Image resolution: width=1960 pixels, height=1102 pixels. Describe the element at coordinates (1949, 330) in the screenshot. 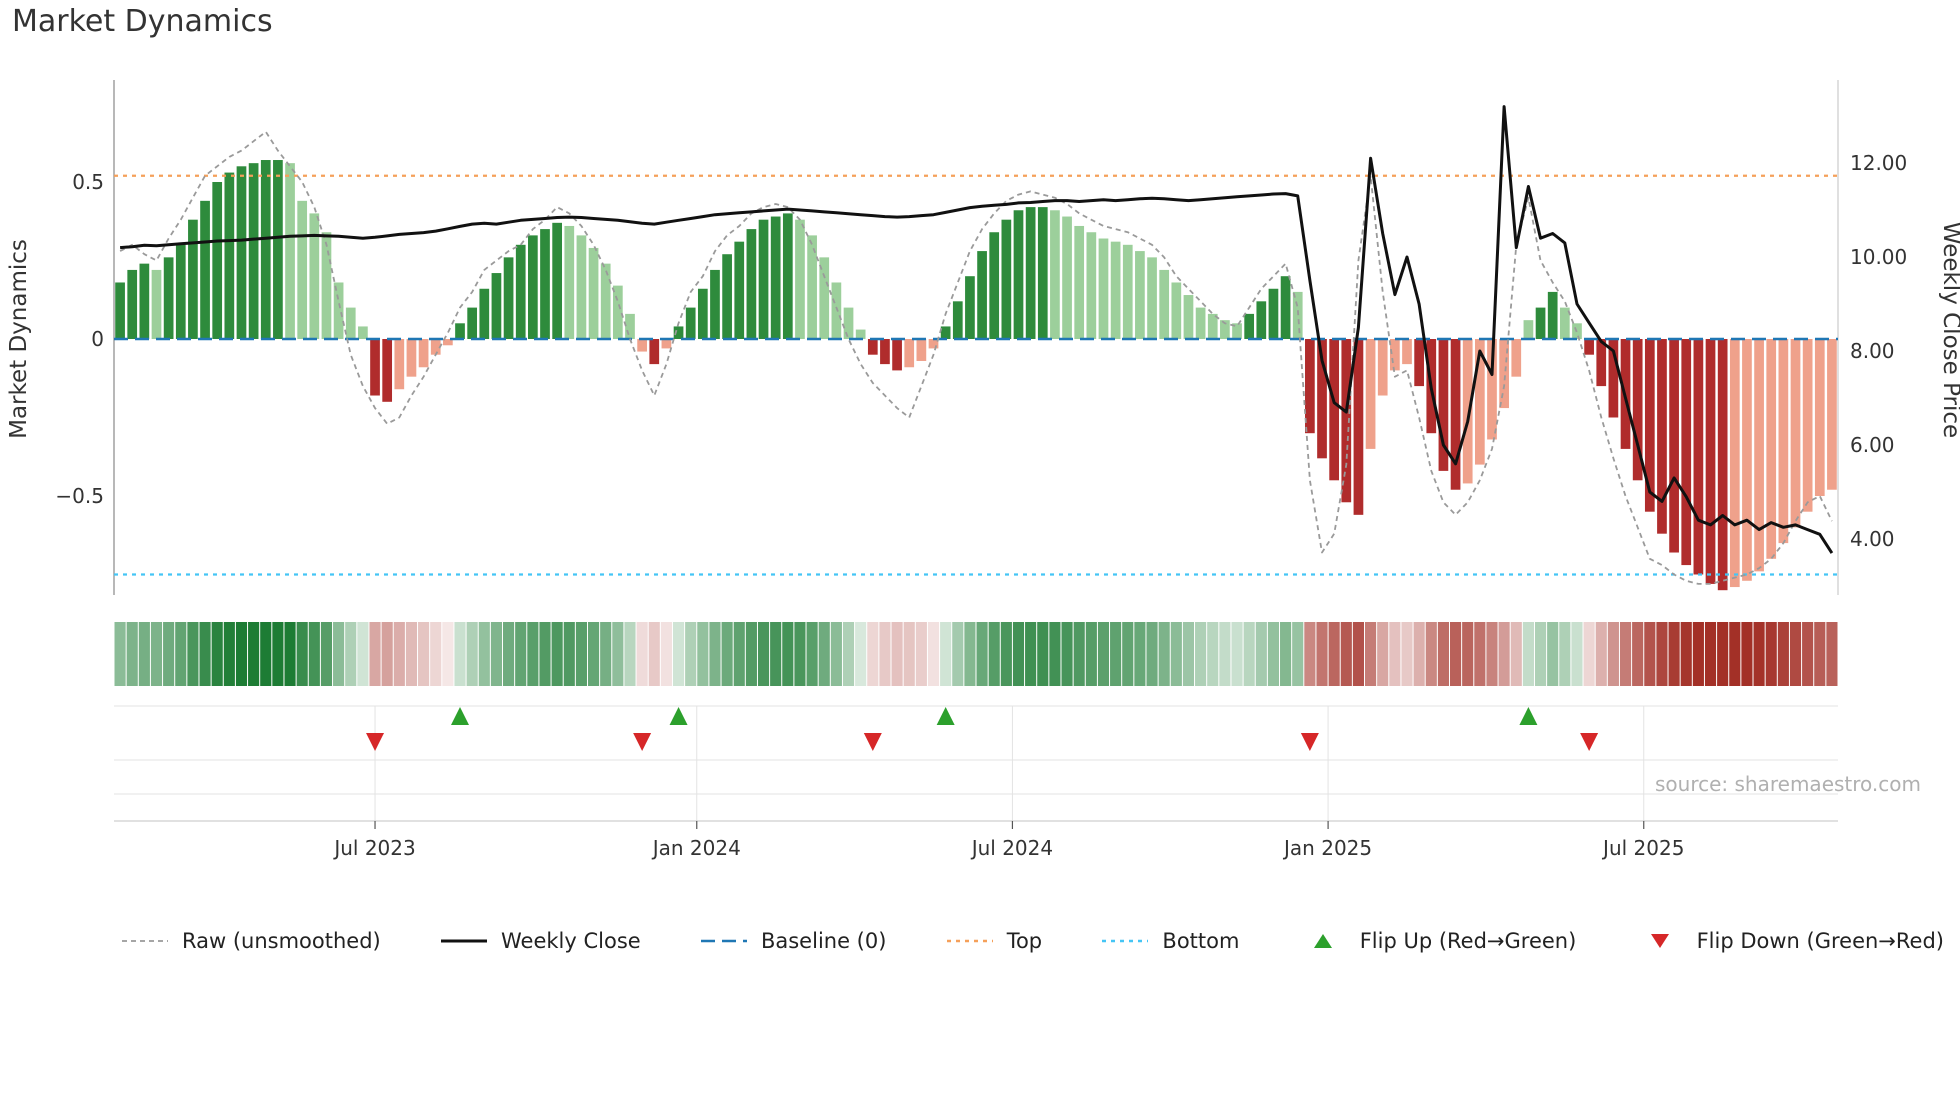

I see `right-axis-title: Weekly Close Price` at that location.